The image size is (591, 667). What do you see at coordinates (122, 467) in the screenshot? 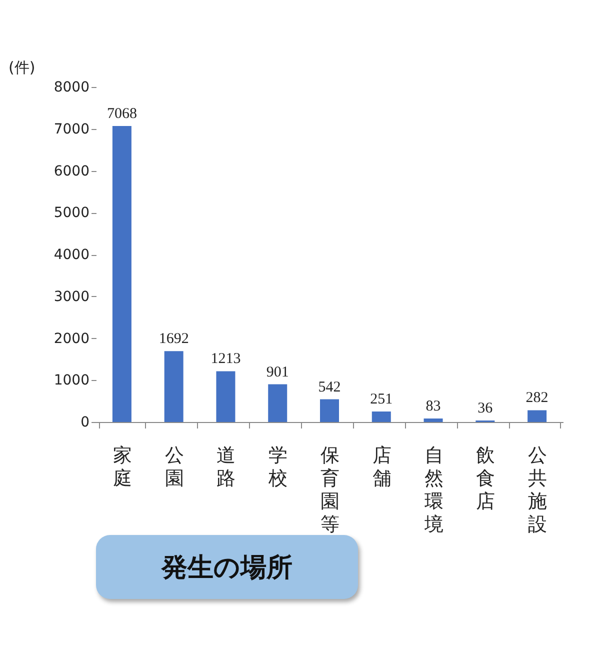
I see `x-tick-label: 家庭` at bounding box center [122, 467].